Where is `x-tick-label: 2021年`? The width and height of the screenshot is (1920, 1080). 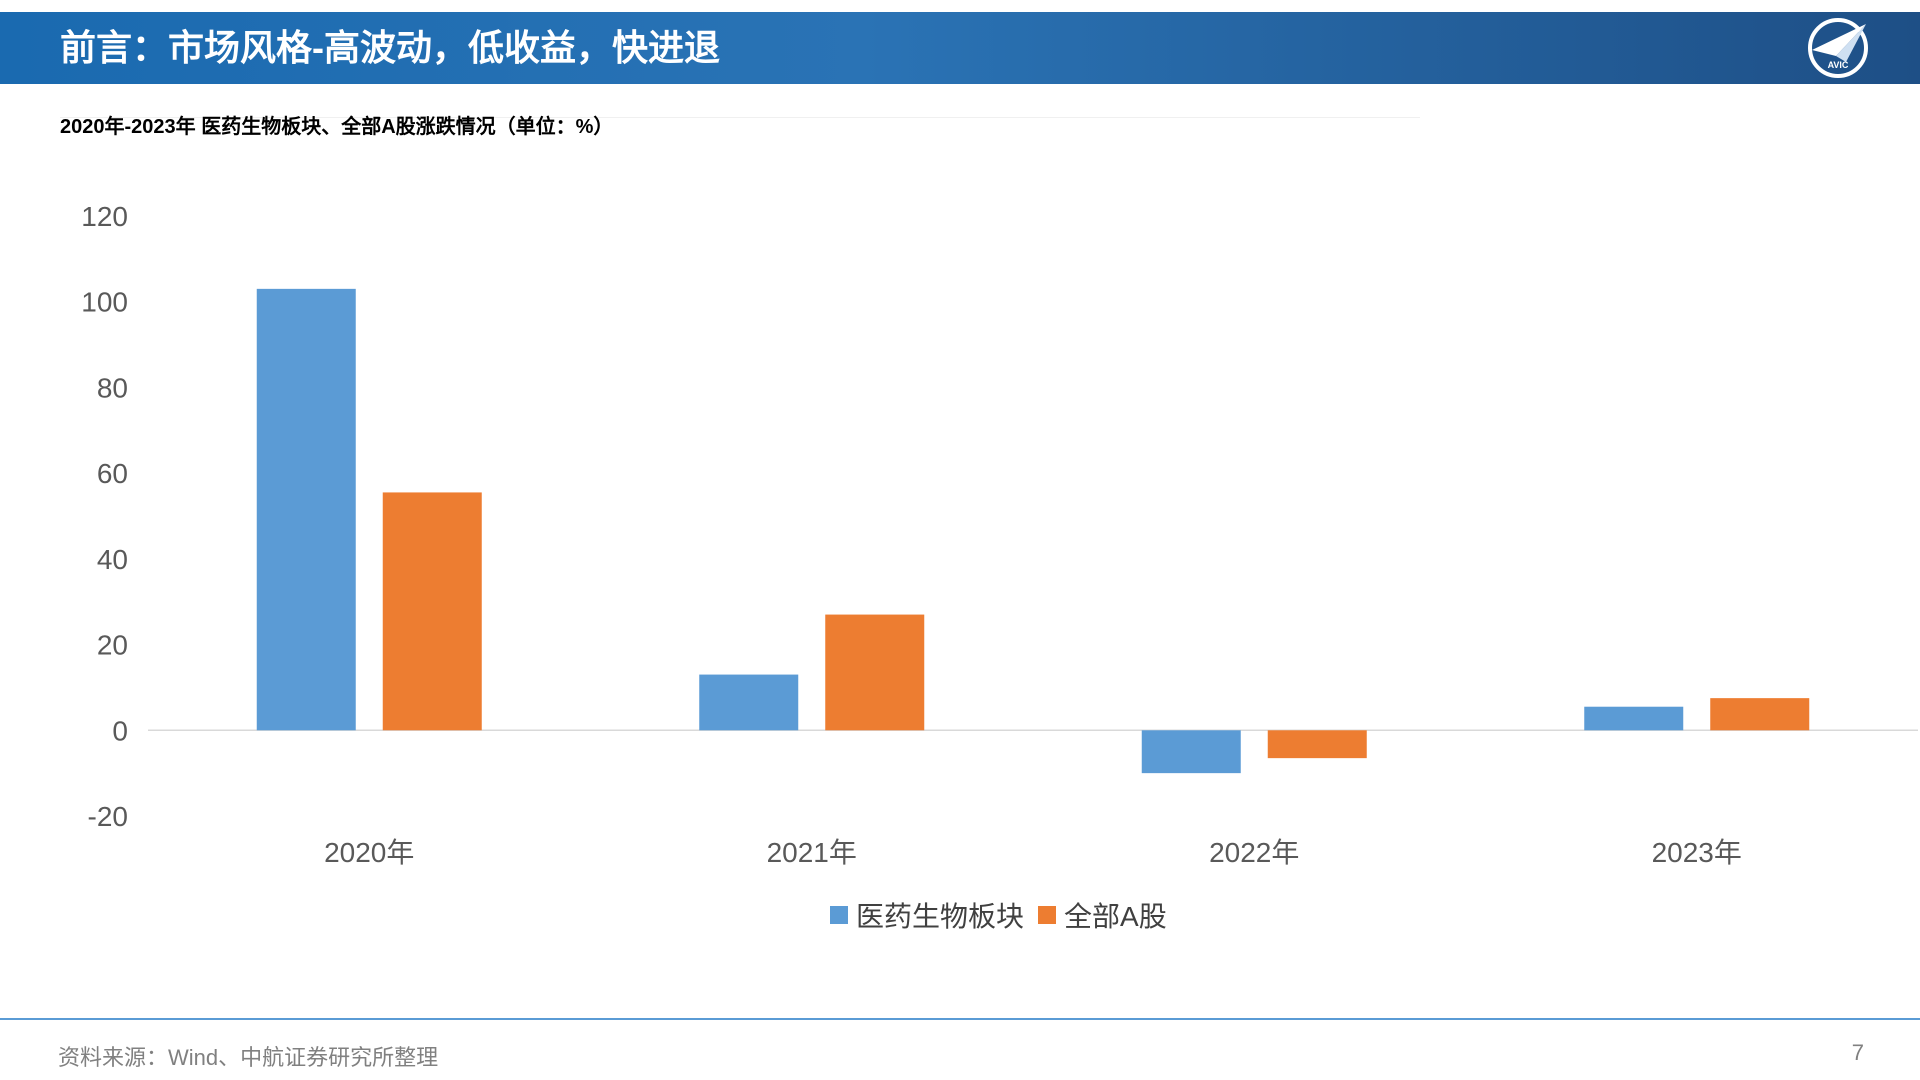 x-tick-label: 2021年 is located at coordinates (812, 852).